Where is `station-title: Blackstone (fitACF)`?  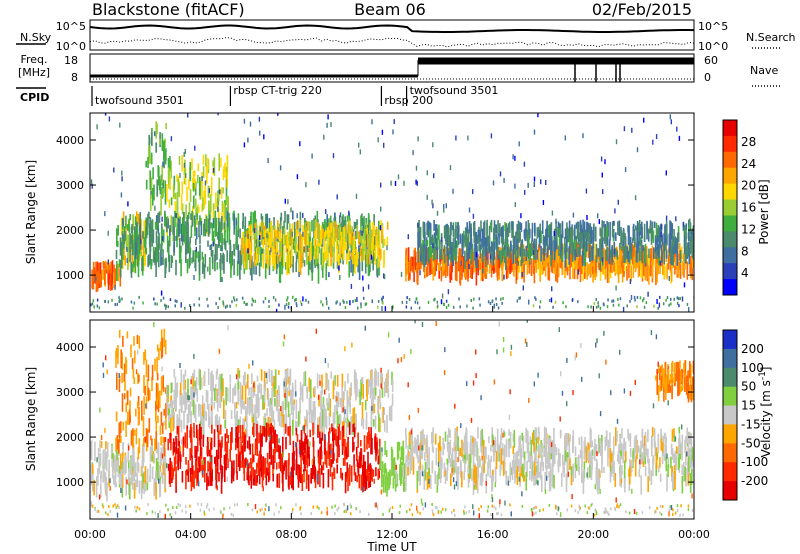
station-title: Blackstone (fitACF) is located at coordinates (168, 9).